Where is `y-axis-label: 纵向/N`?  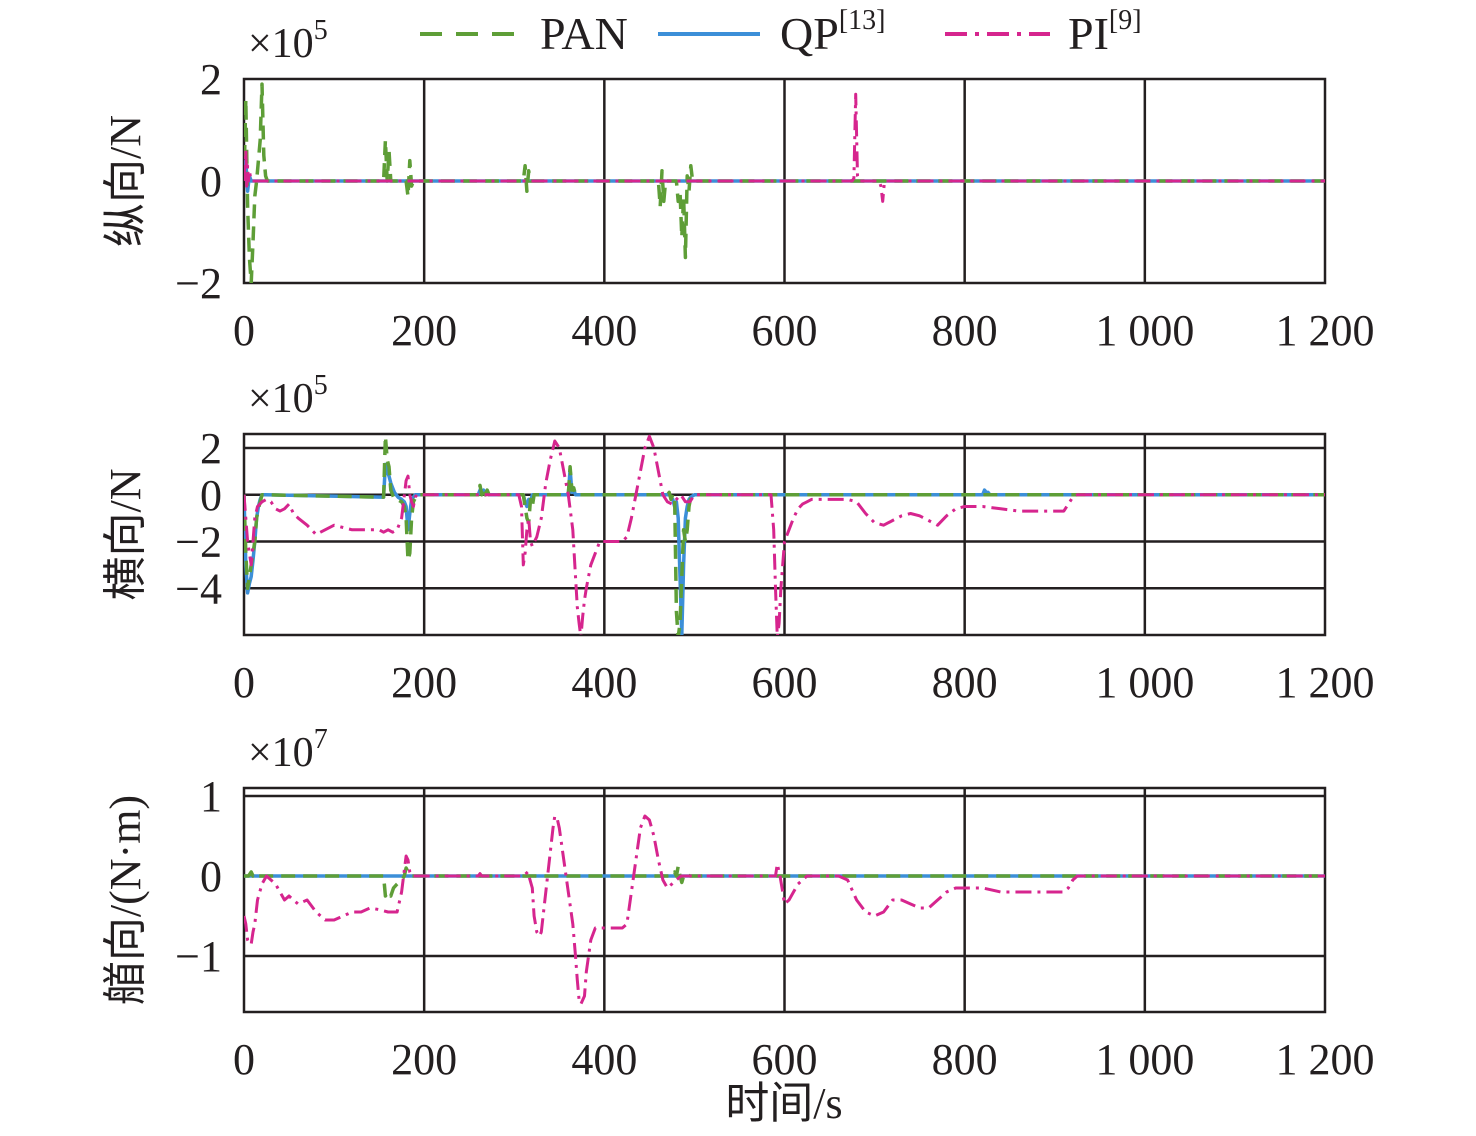 y-axis-label: 纵向/N is located at coordinates (125, 181).